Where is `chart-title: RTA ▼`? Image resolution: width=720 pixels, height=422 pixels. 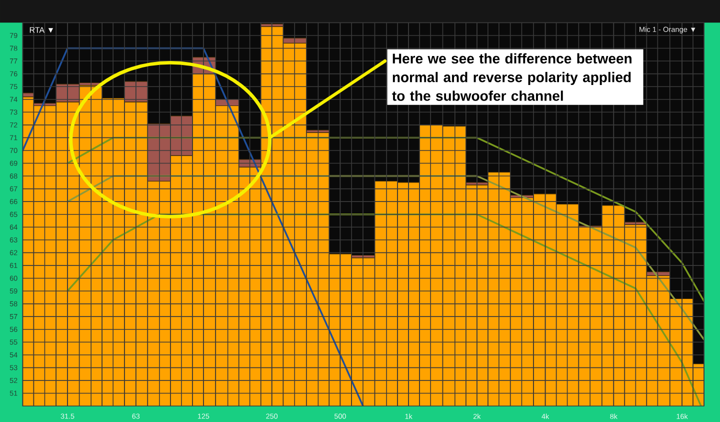 chart-title: RTA ▼ is located at coordinates (42, 30).